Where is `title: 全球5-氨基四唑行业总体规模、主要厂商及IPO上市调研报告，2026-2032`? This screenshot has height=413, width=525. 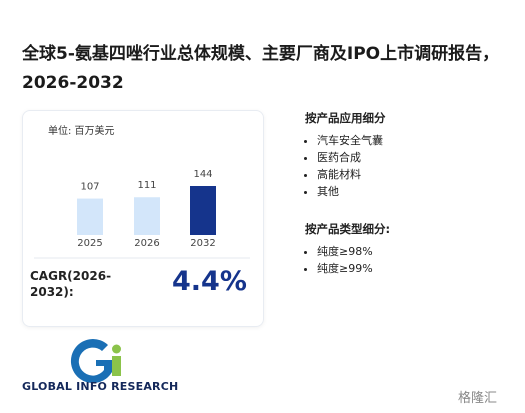
title: 全球5-氨基四唑行业总体规模、主要厂商及IPO上市调研报告，2026-2032 is located at coordinates (261, 68).